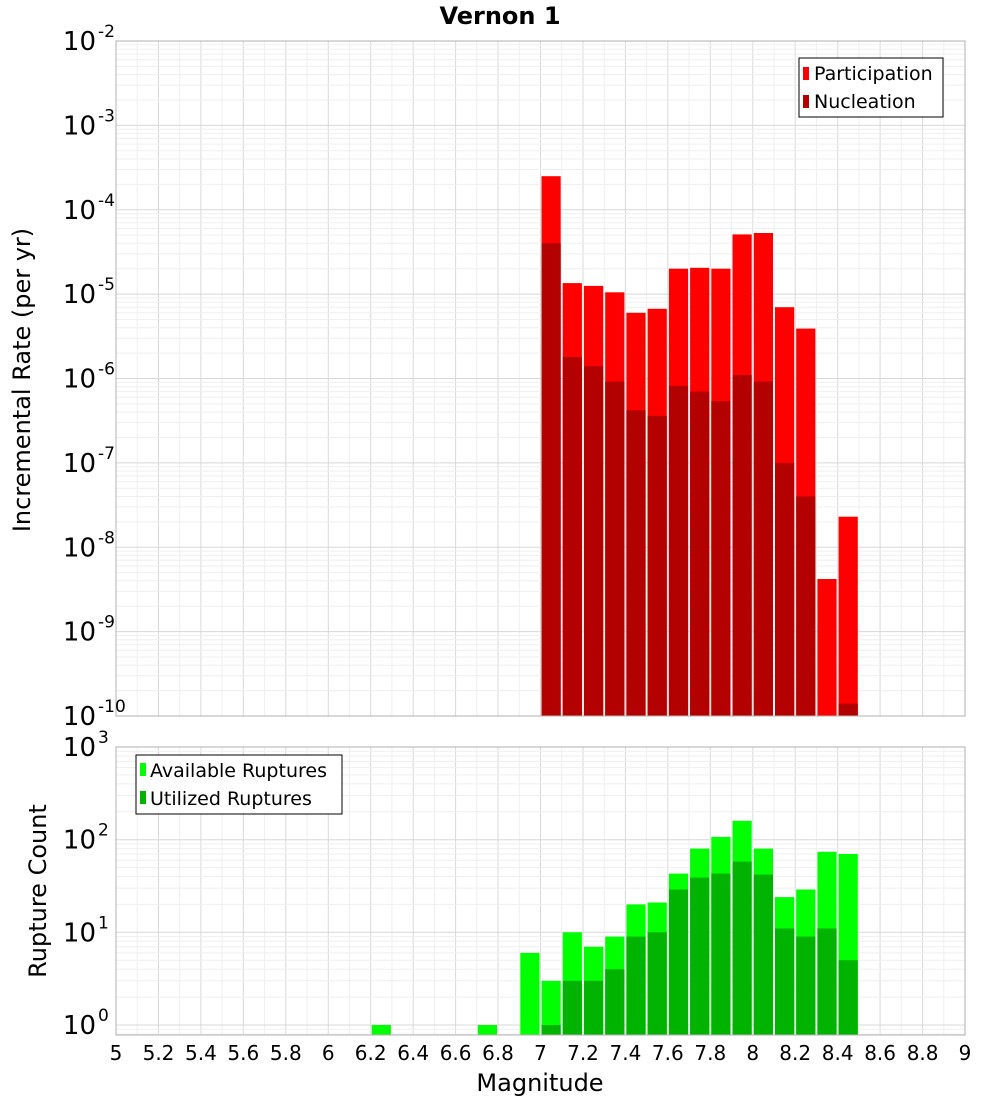 Image resolution: width=1000 pixels, height=1100 pixels. I want to click on x-tick-label: 9, so click(965, 1053).